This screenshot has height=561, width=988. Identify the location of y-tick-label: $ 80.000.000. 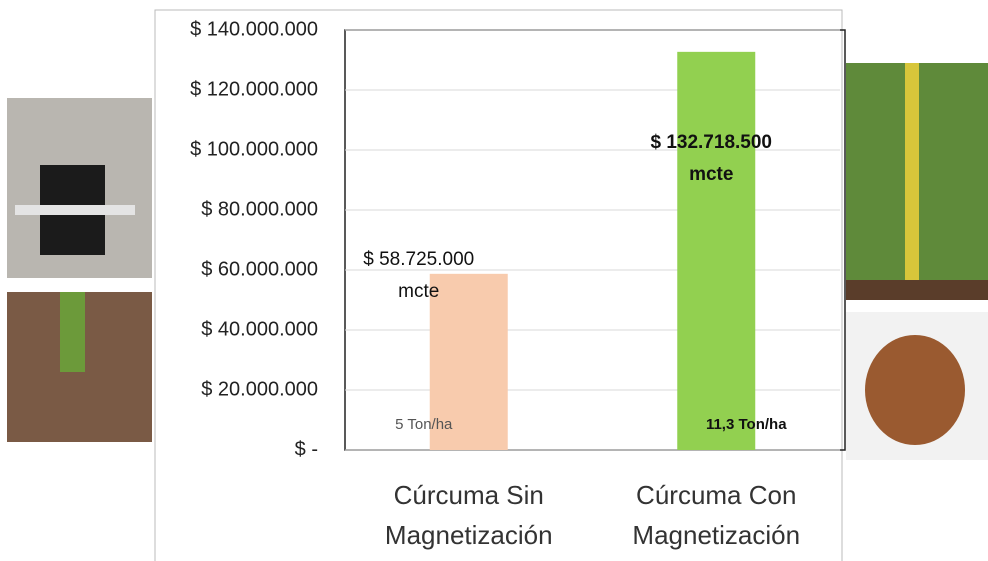
(259, 209).